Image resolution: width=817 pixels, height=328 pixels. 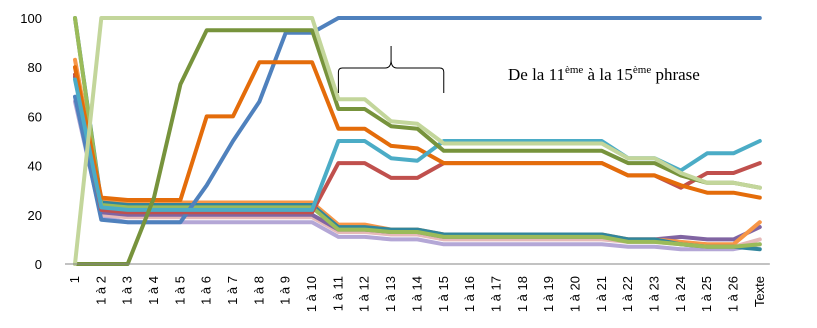 I want to click on x-tick-label: 1 à 8, so click(x=258, y=290).